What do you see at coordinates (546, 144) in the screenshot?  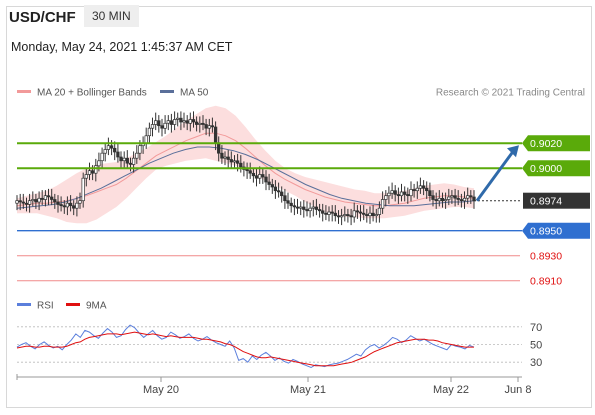 I see `resistance-label: 0.9020` at bounding box center [546, 144].